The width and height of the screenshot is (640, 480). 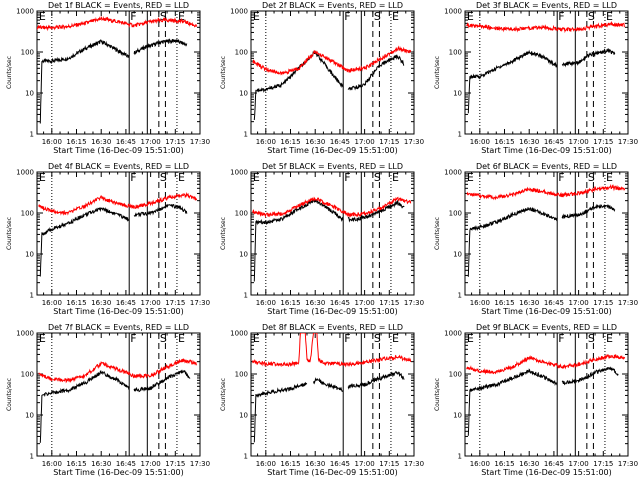 What do you see at coordinates (332, 166) in the screenshot?
I see `panel-title: Det 5f BLACK = Events, RED = LLD` at bounding box center [332, 166].